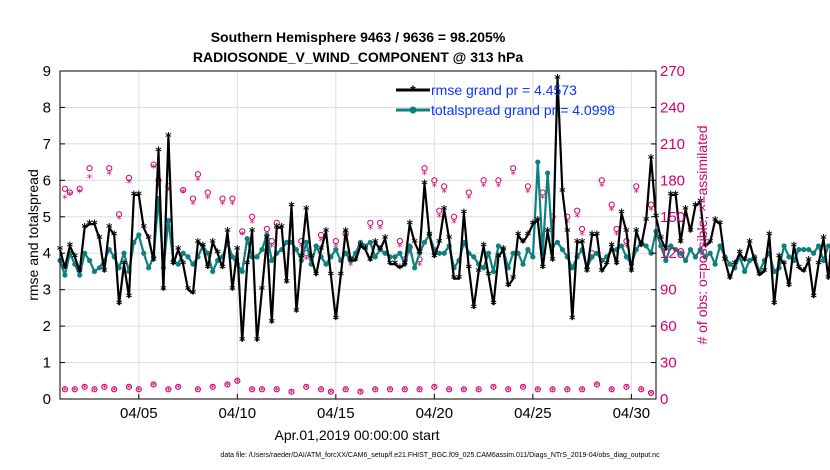 This screenshot has height=470, width=830. Describe the element at coordinates (47, 290) in the screenshot. I see `y-tick-label: 3` at that location.